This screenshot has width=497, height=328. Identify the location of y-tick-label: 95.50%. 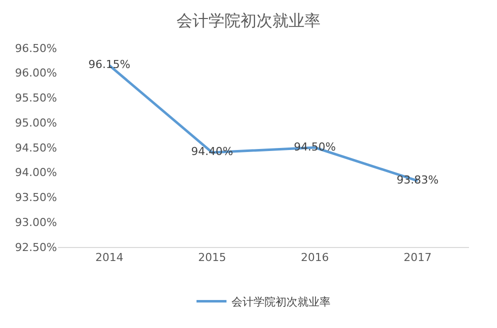
(36, 98).